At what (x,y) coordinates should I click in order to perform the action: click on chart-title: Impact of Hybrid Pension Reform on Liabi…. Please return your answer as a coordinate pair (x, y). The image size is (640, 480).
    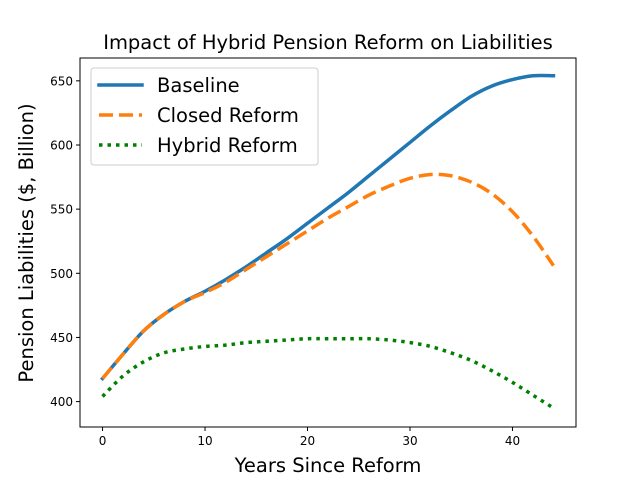
    Looking at the image, I should click on (328, 42).